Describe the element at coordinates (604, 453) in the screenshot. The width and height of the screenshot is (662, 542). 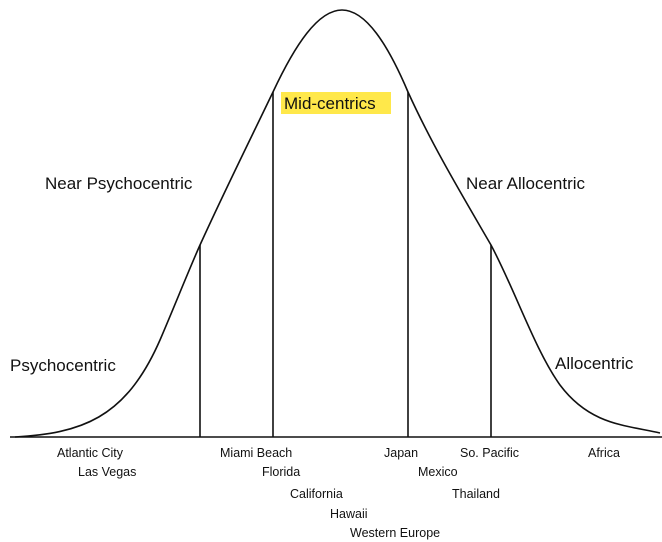
I see `destination: Africa` at that location.